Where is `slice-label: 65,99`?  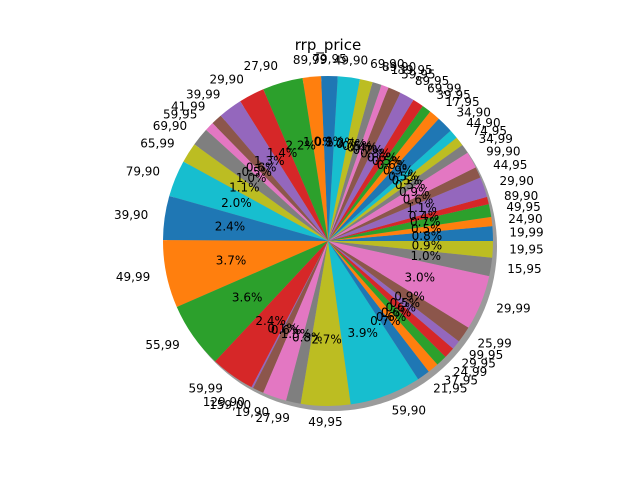
slice-label: 65,99 is located at coordinates (157, 143).